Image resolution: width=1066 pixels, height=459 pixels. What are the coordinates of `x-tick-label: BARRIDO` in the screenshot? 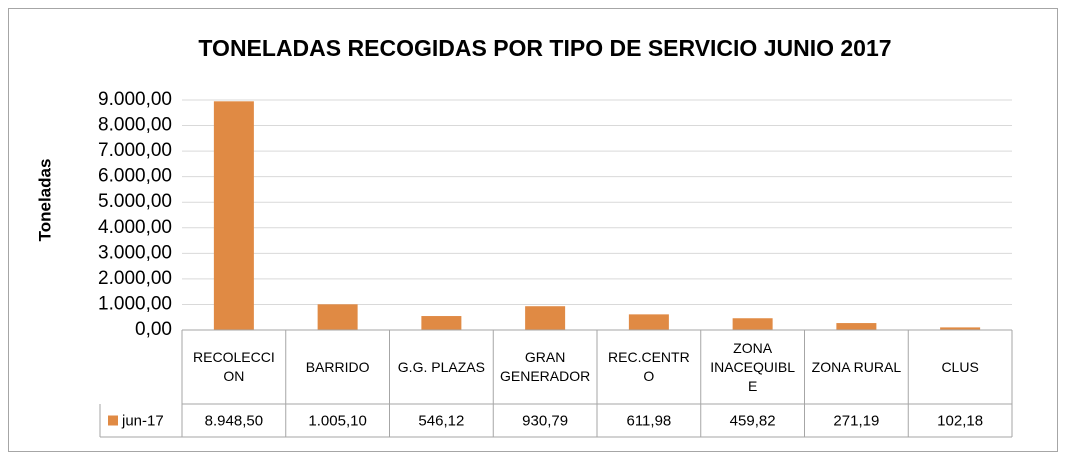 It's located at (337, 366).